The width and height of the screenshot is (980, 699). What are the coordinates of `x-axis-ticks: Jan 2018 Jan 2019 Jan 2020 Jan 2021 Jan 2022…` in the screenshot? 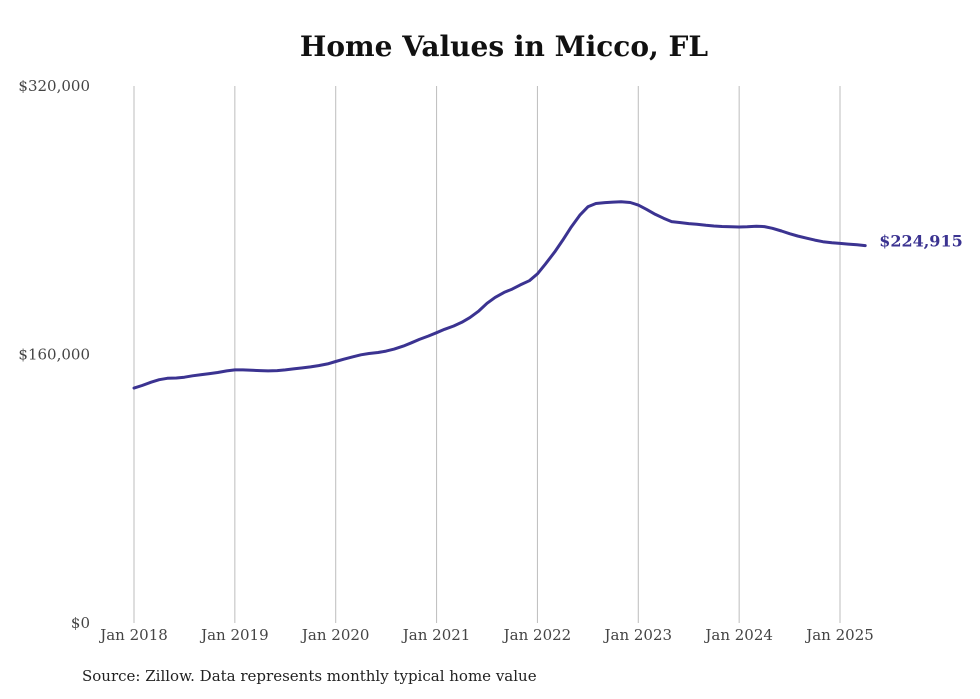 It's located at (486, 635).